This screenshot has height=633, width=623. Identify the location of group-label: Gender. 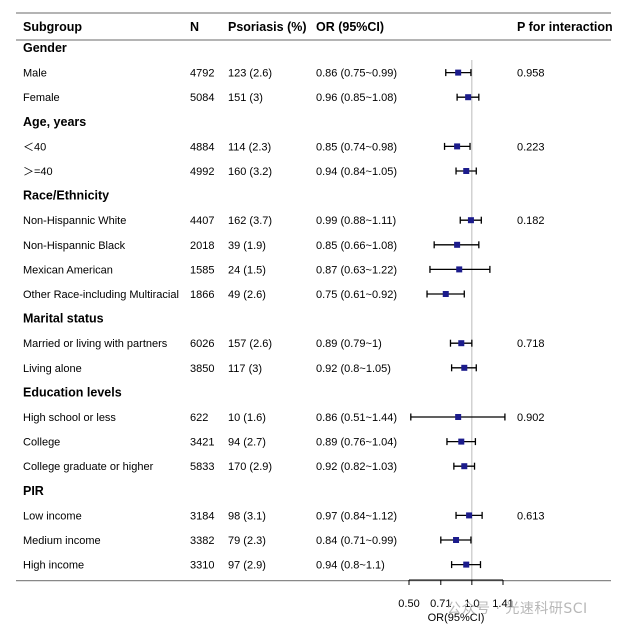
(45, 48).